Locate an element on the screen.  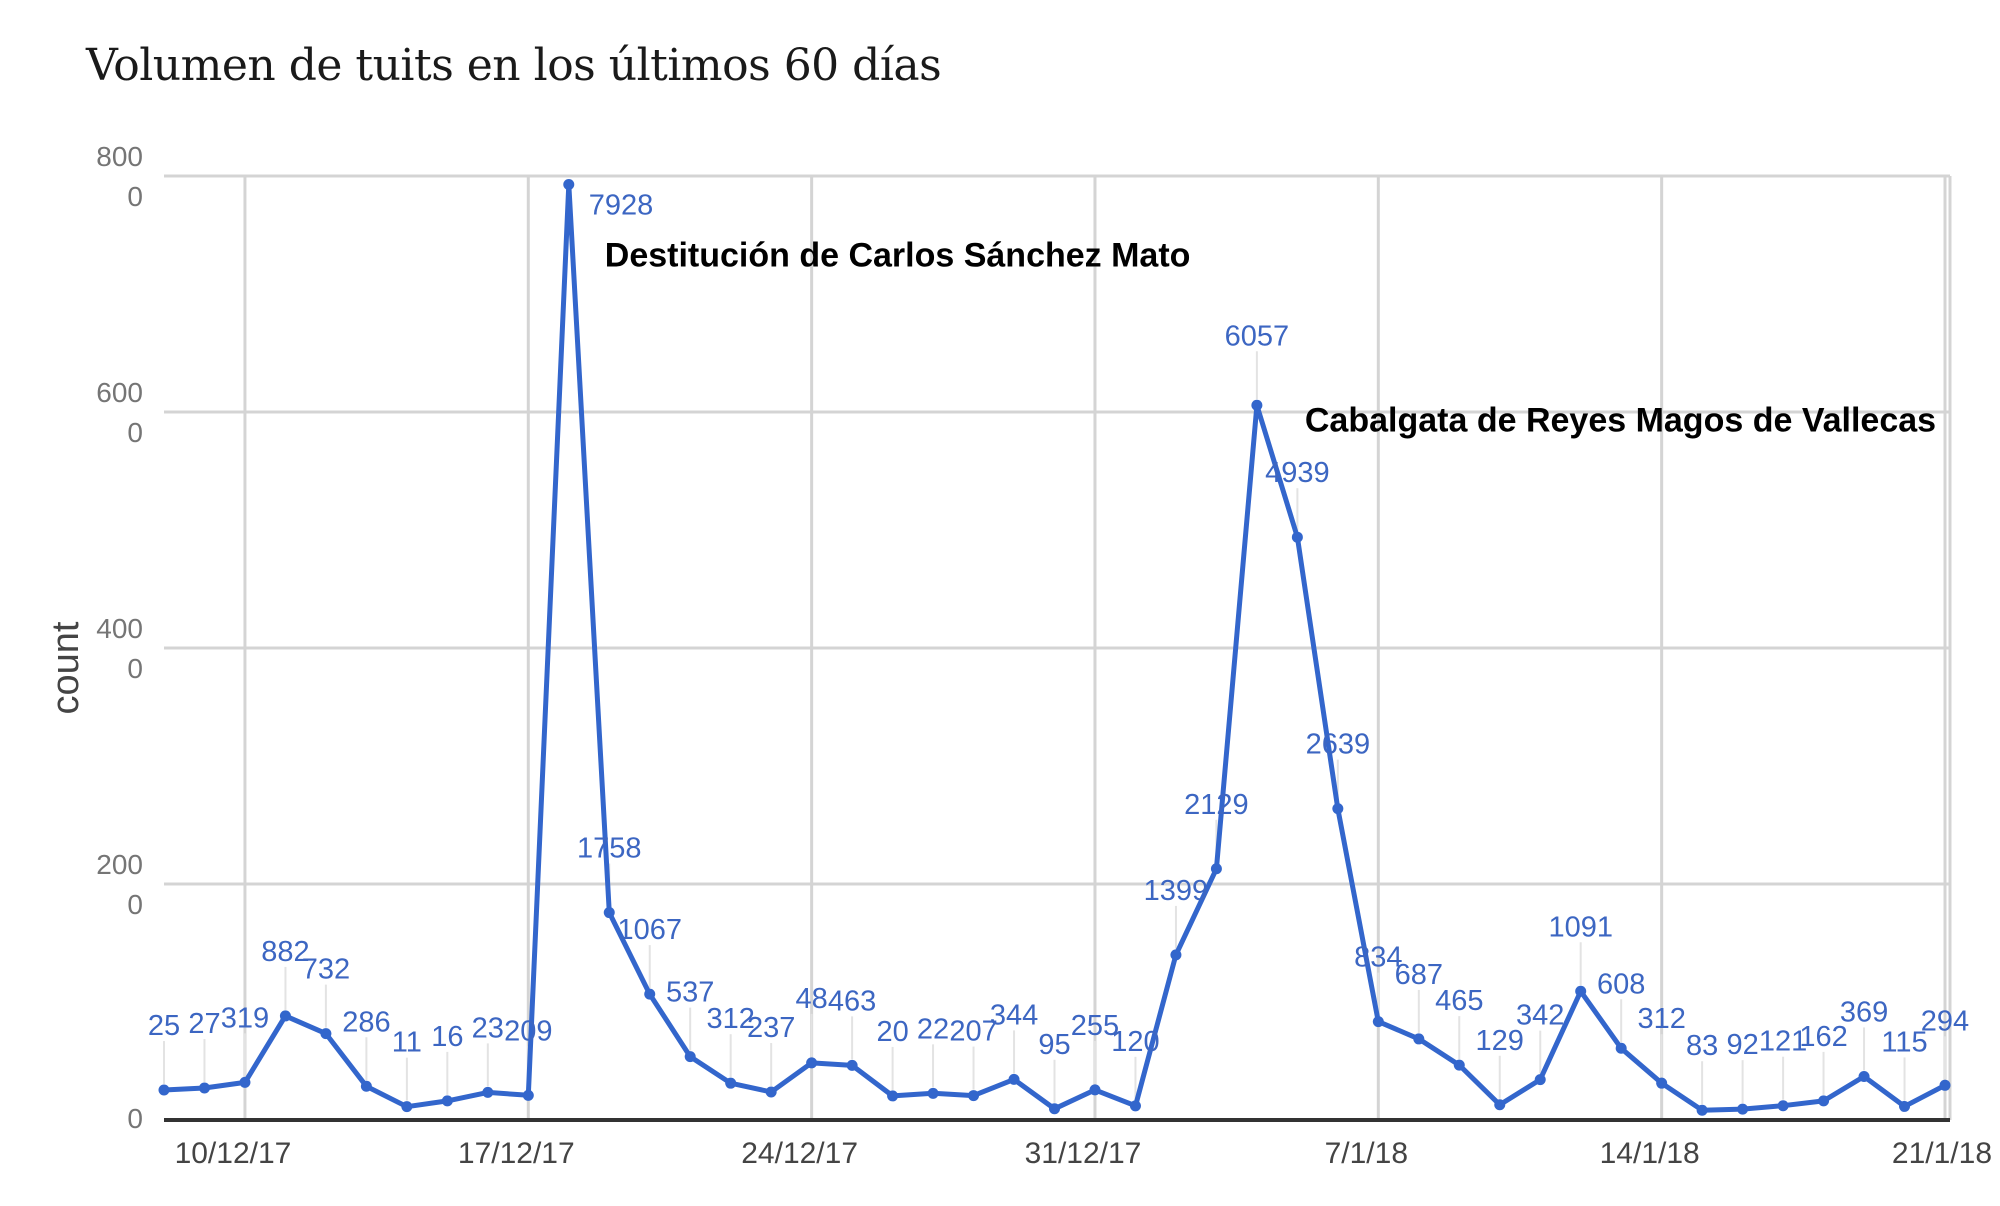
y-tick-label: 800 0 is located at coordinates (119, 176).